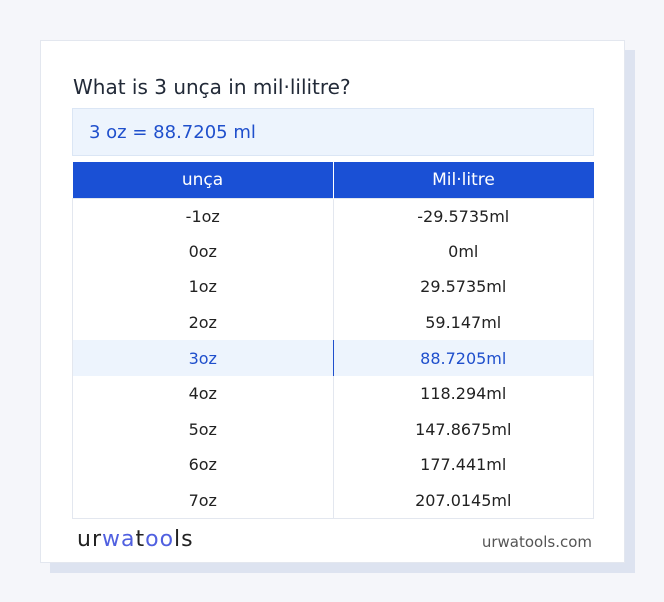 Image resolution: width=664 pixels, height=602 pixels. I want to click on ounce-cell: 3oz, so click(203, 358).